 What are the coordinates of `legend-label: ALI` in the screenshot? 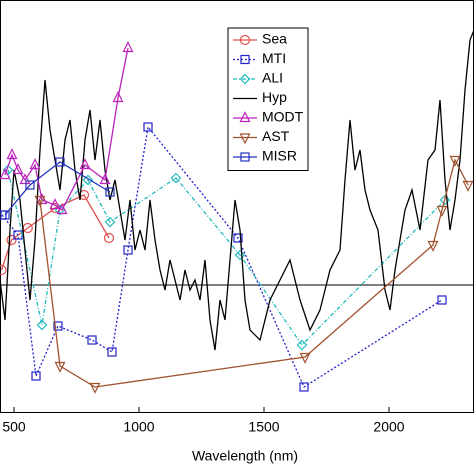 It's located at (272, 78).